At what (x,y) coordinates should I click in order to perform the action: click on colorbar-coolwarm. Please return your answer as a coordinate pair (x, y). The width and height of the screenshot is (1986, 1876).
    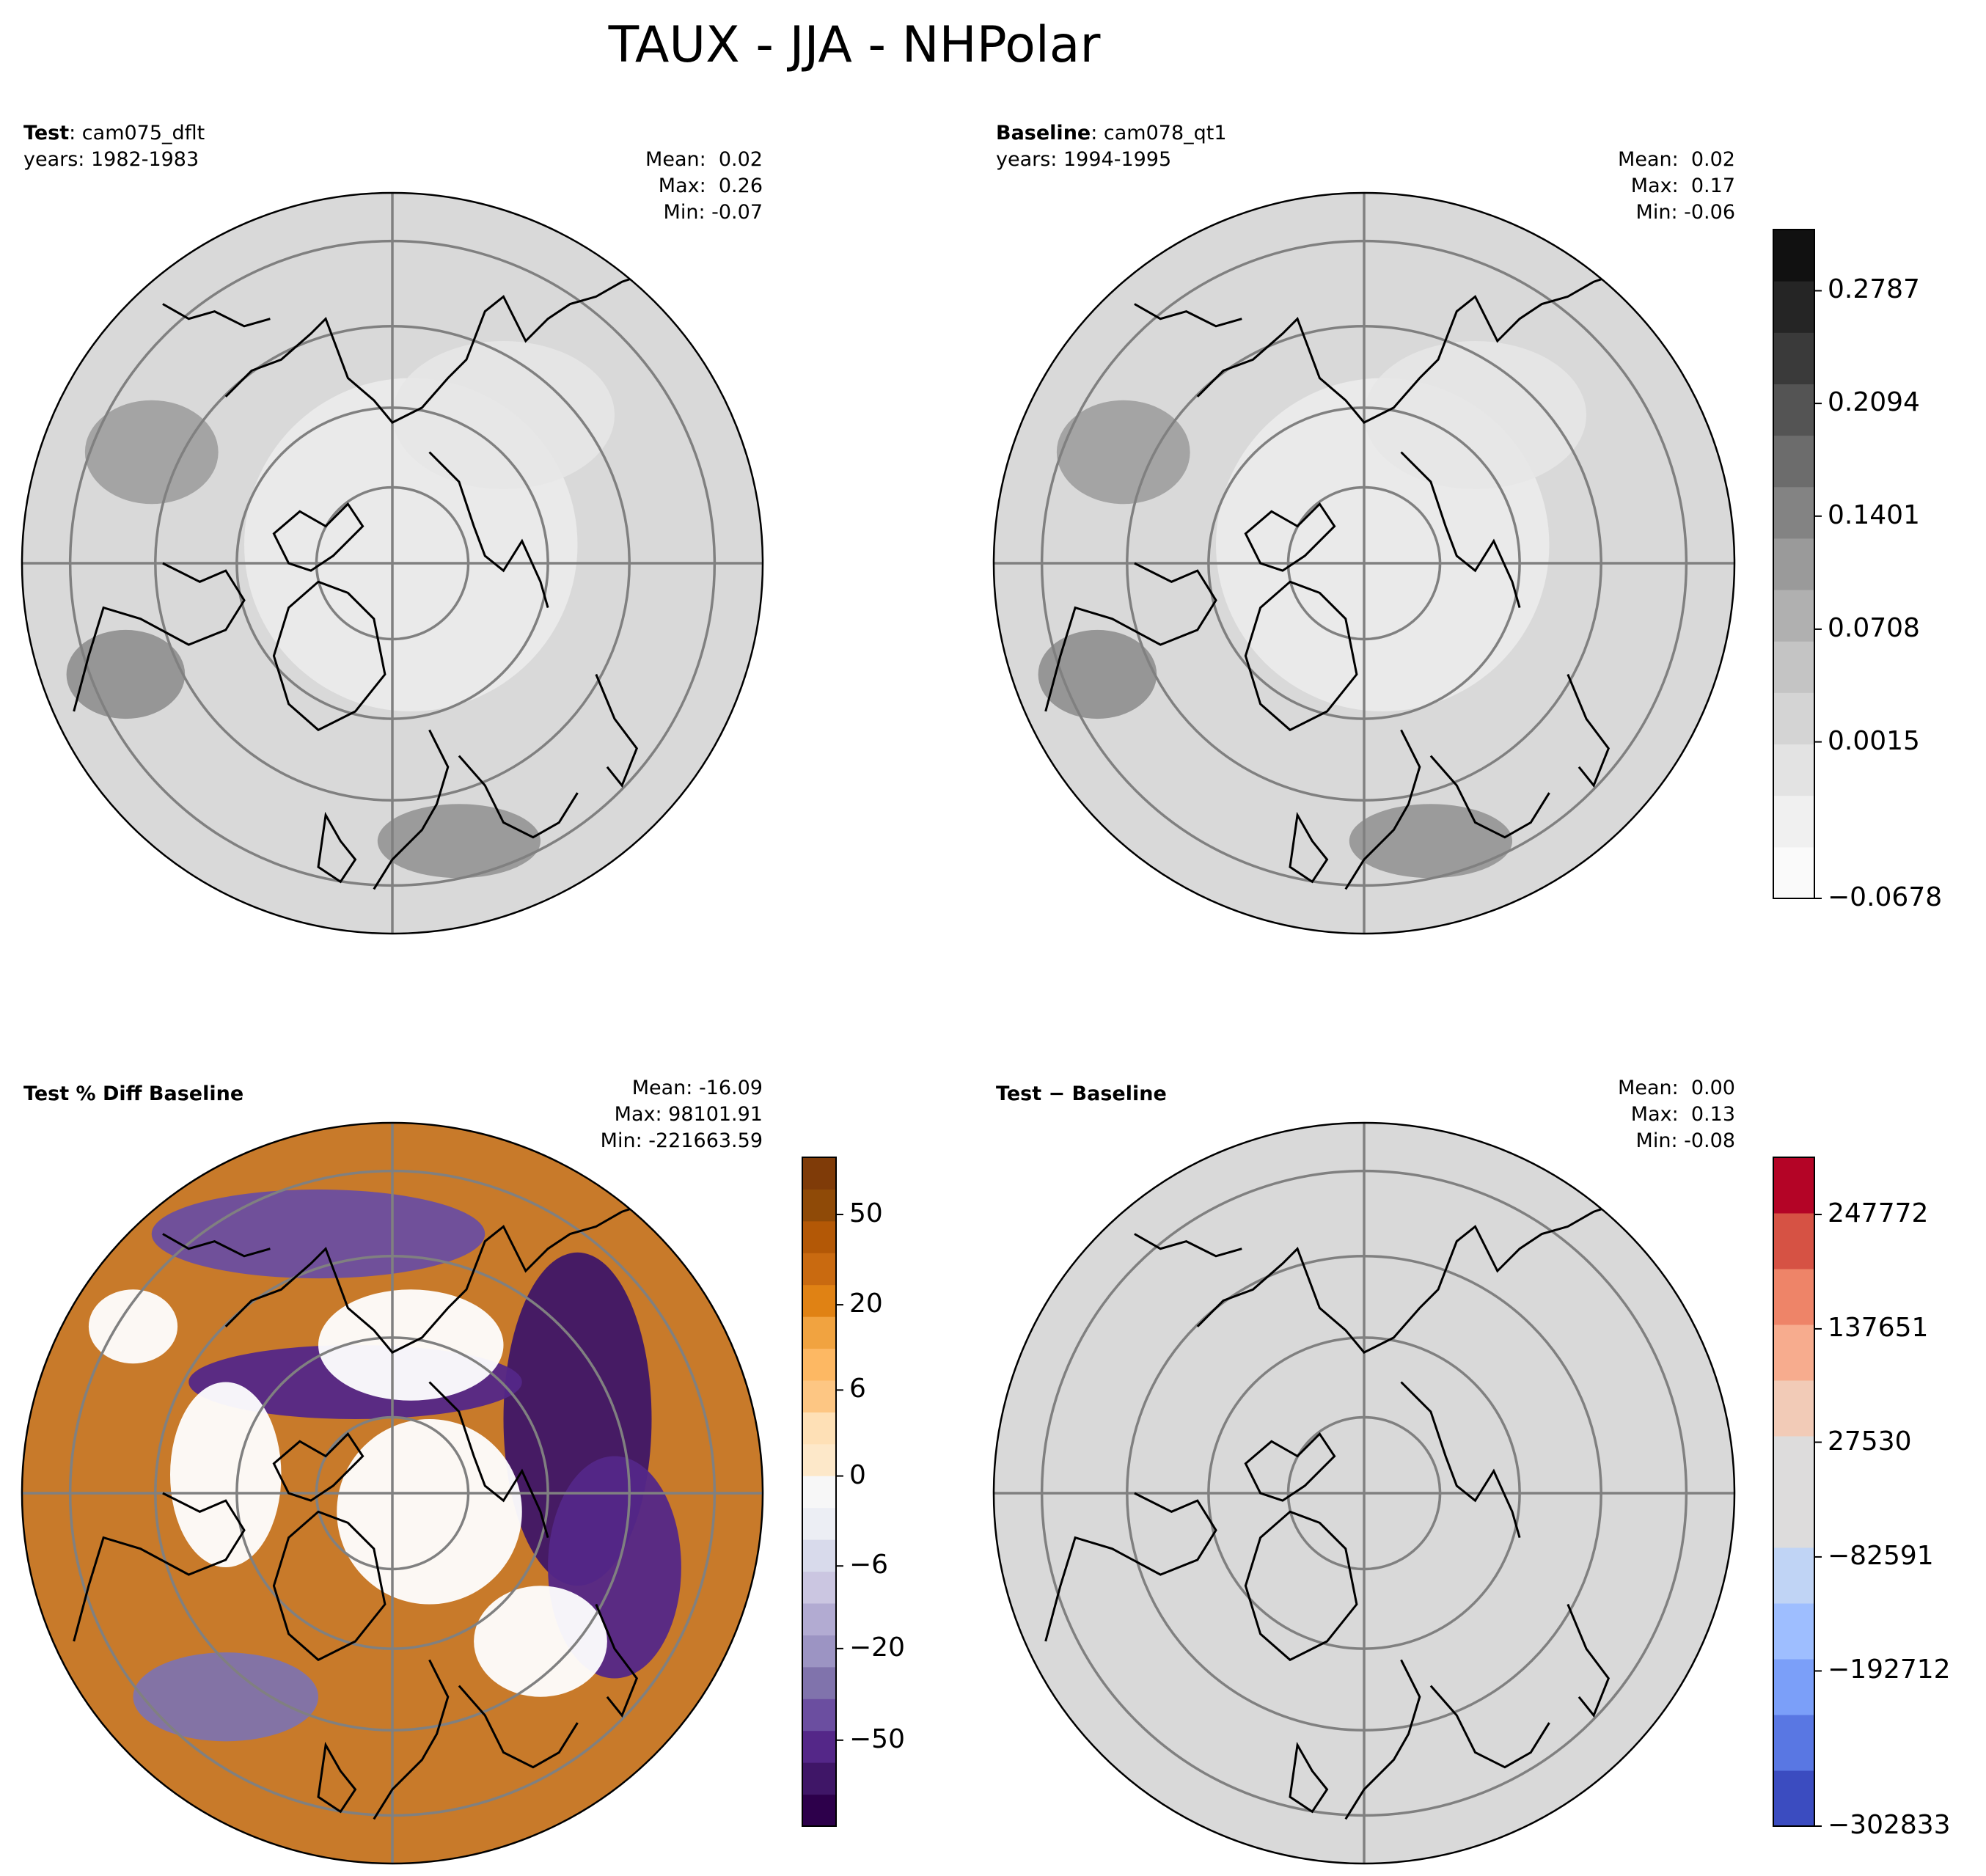
    Looking at the image, I should click on (1797, 1492).